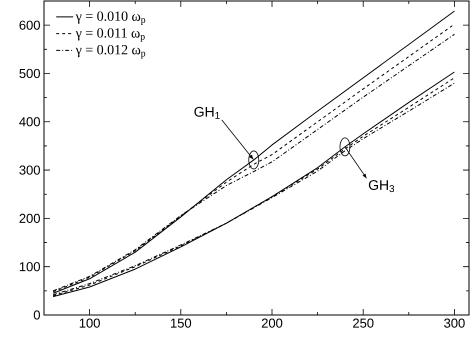  What do you see at coordinates (111, 18) in the screenshot?
I see `legend-label: γ = 0.010 ω$_{p}$` at bounding box center [111, 18].